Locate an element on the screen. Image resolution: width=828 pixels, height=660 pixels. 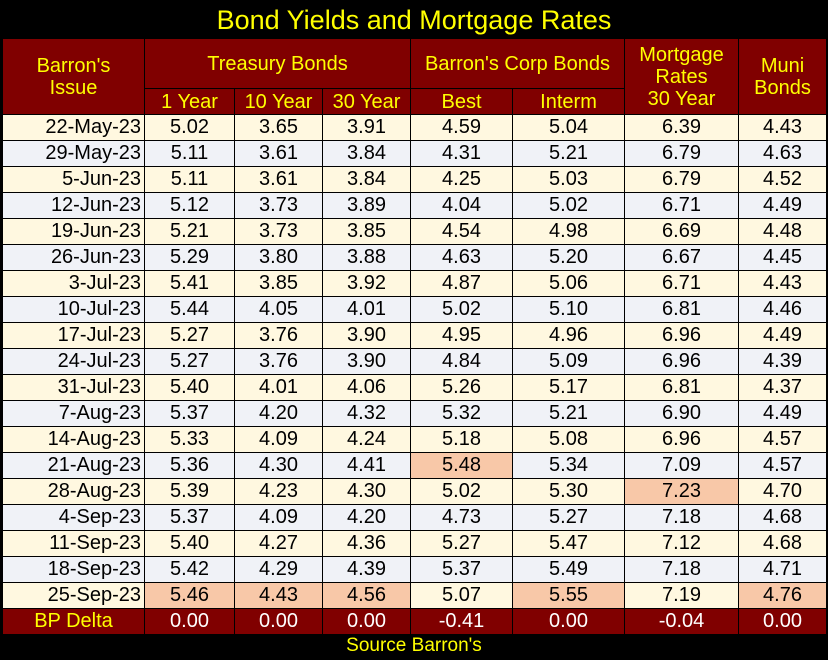
table-row: 18-Sep-23 5.42 4.29 4.39 5.37 5.49 7.18 4.71 is located at coordinates (415, 569).